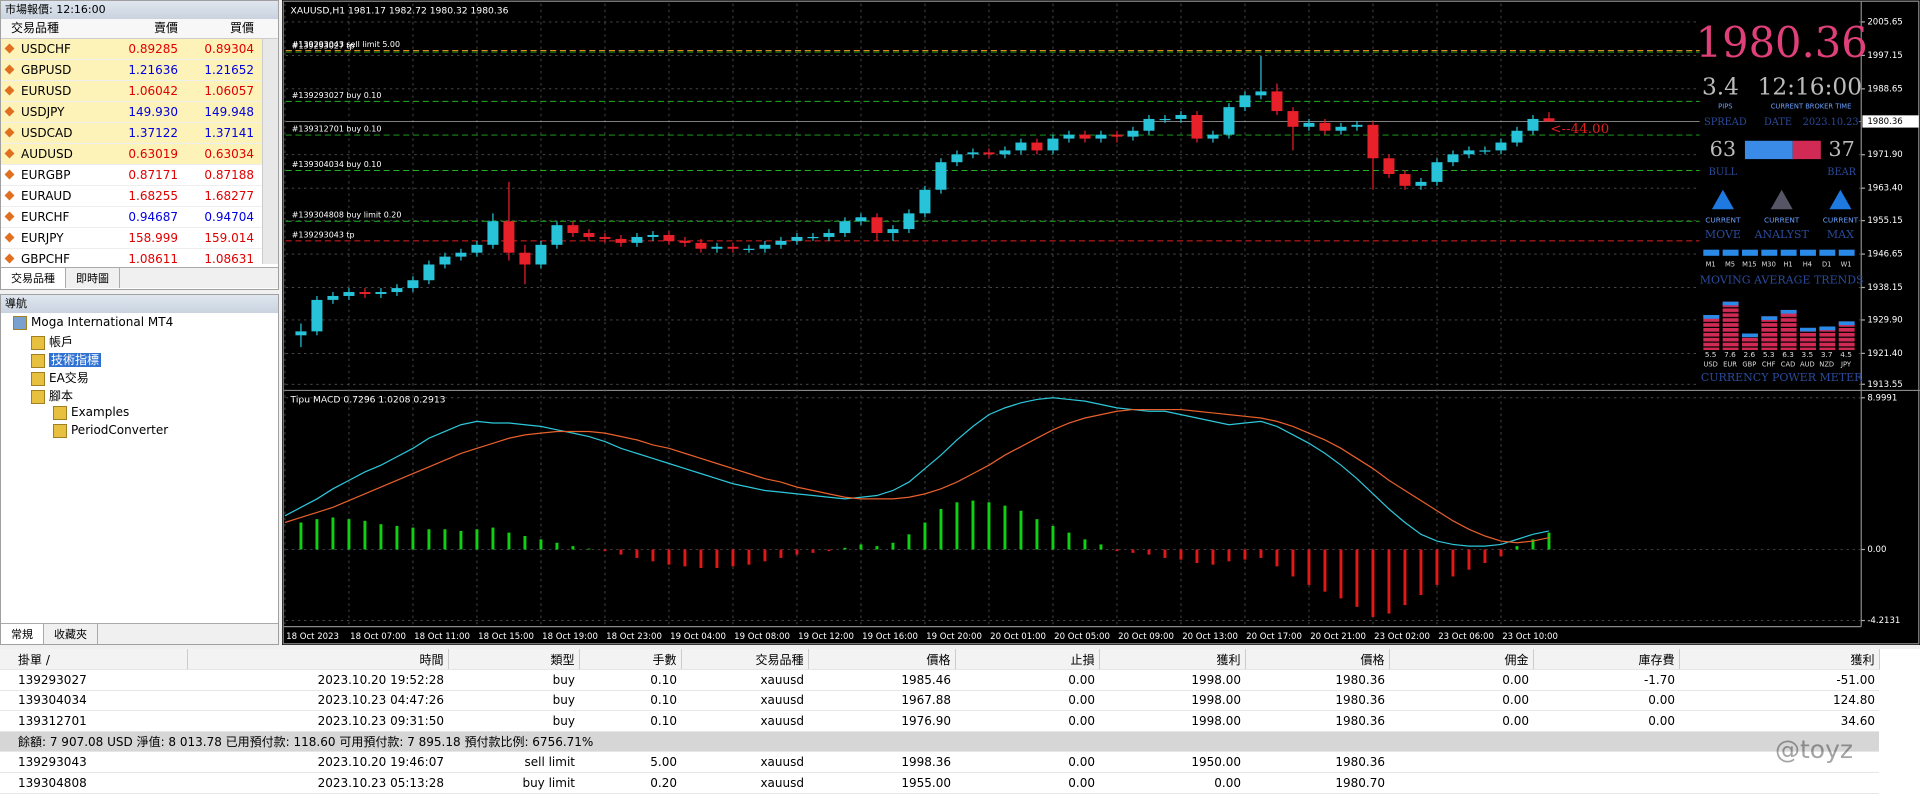 The image size is (1920, 796). What do you see at coordinates (22, 634) in the screenshot?
I see `tab: 常規` at bounding box center [22, 634].